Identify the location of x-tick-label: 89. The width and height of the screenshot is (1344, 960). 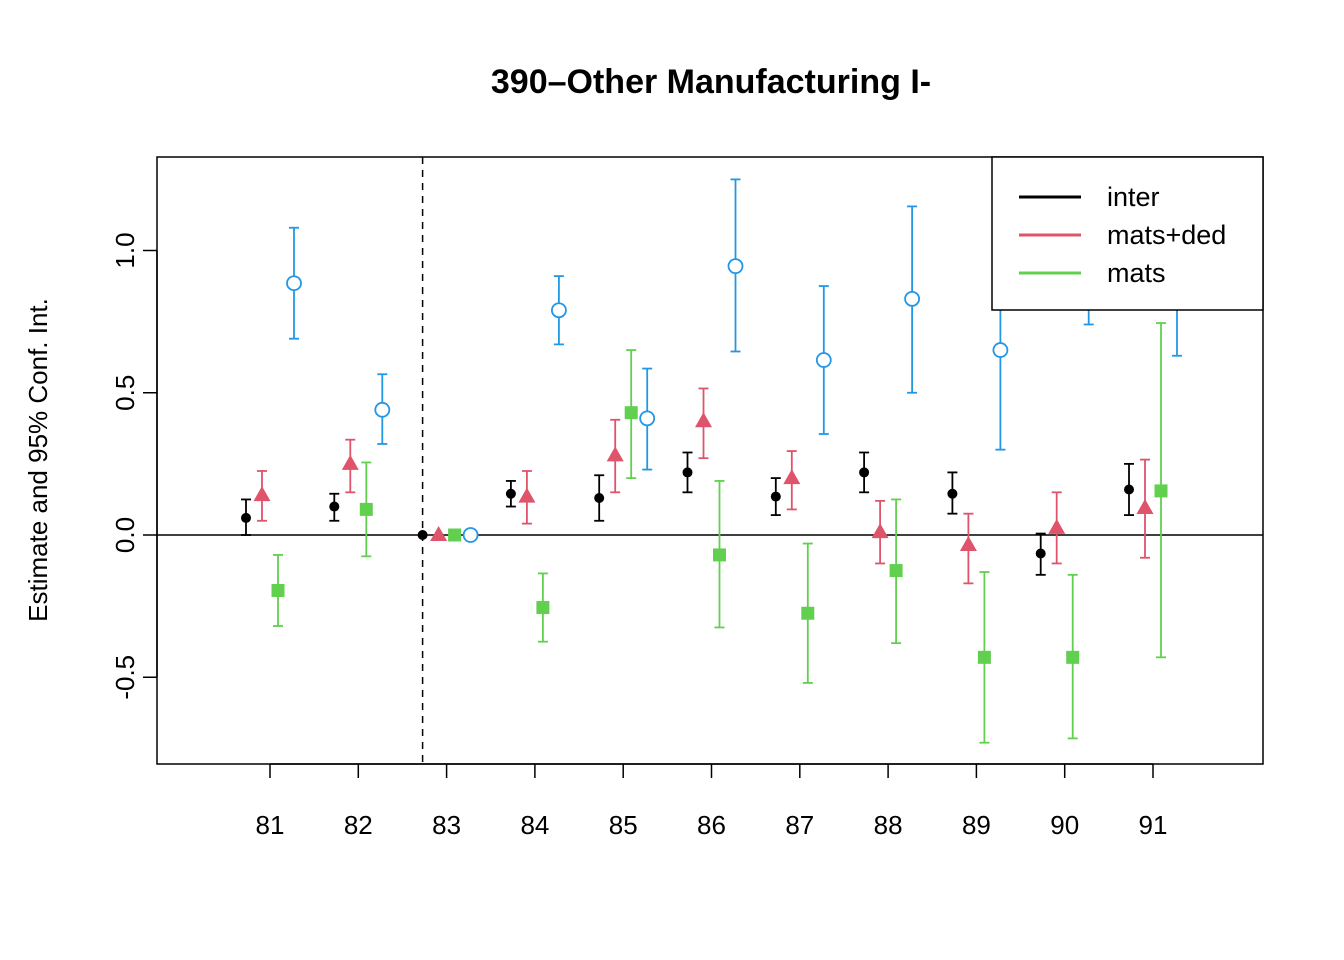
(976, 825).